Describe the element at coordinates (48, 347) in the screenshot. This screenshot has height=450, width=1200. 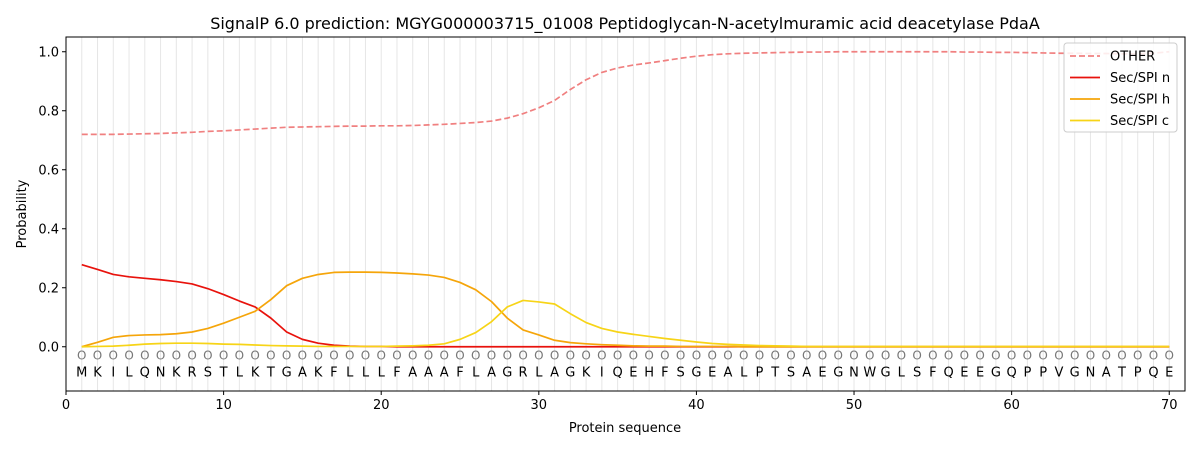
I see `y-tick-label: 0.0` at that location.